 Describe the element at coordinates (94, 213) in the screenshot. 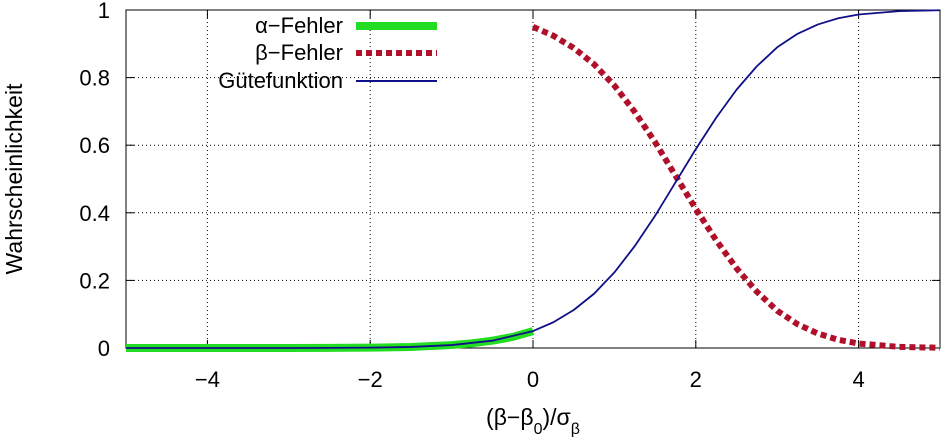

I see `y-tick-label: 0.4` at that location.